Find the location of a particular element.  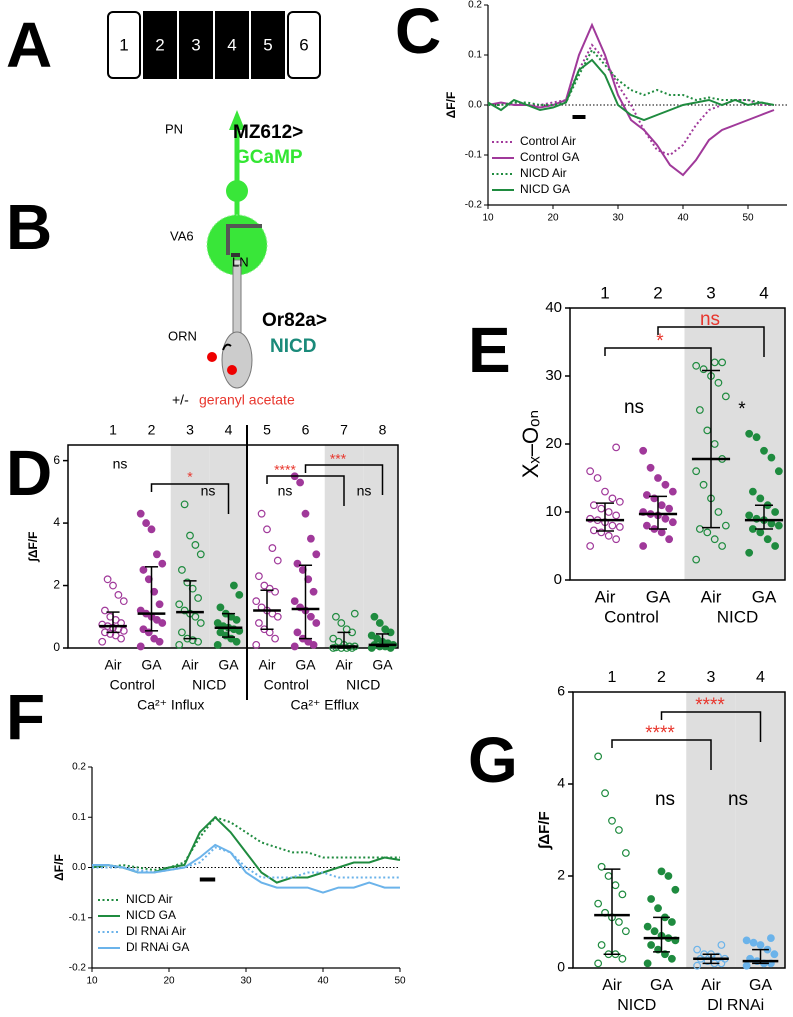

gene-box is located at coordinates (232, 45).